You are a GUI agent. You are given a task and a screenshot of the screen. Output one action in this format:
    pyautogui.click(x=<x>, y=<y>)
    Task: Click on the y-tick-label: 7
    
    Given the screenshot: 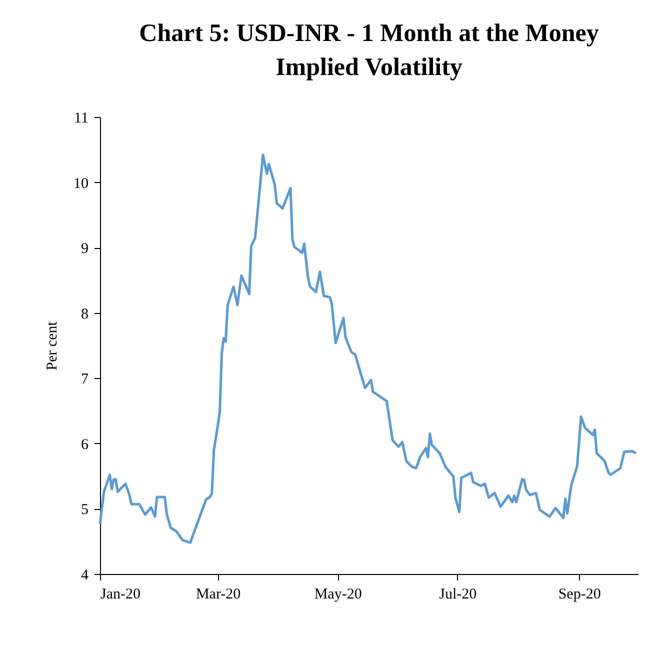 What is the action you would take?
    pyautogui.click(x=85, y=380)
    